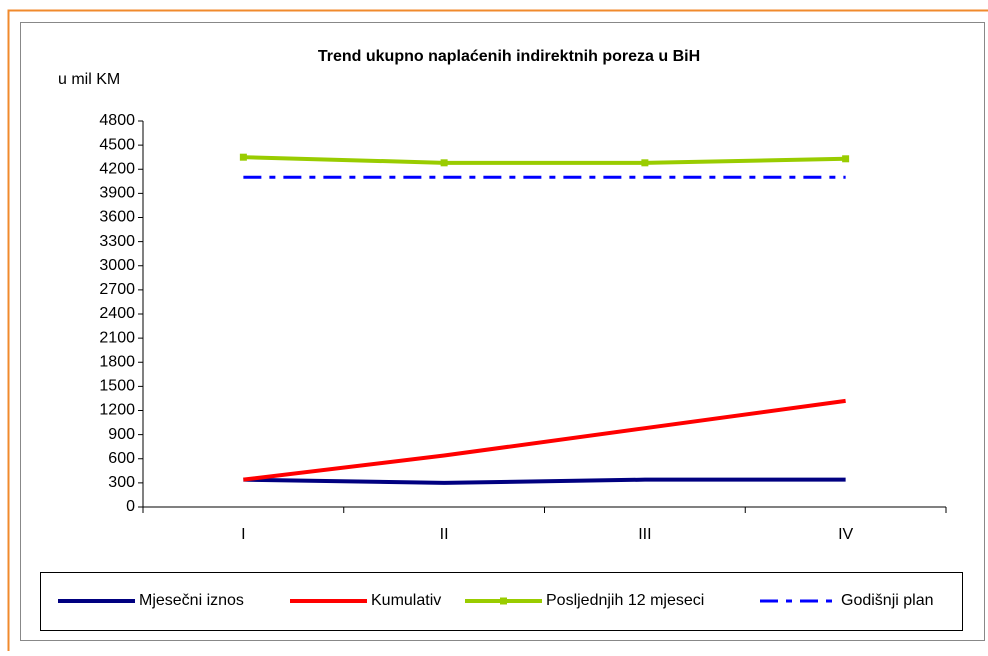 The width and height of the screenshot is (988, 656). I want to click on y-tick-label: 3600, so click(117, 217).